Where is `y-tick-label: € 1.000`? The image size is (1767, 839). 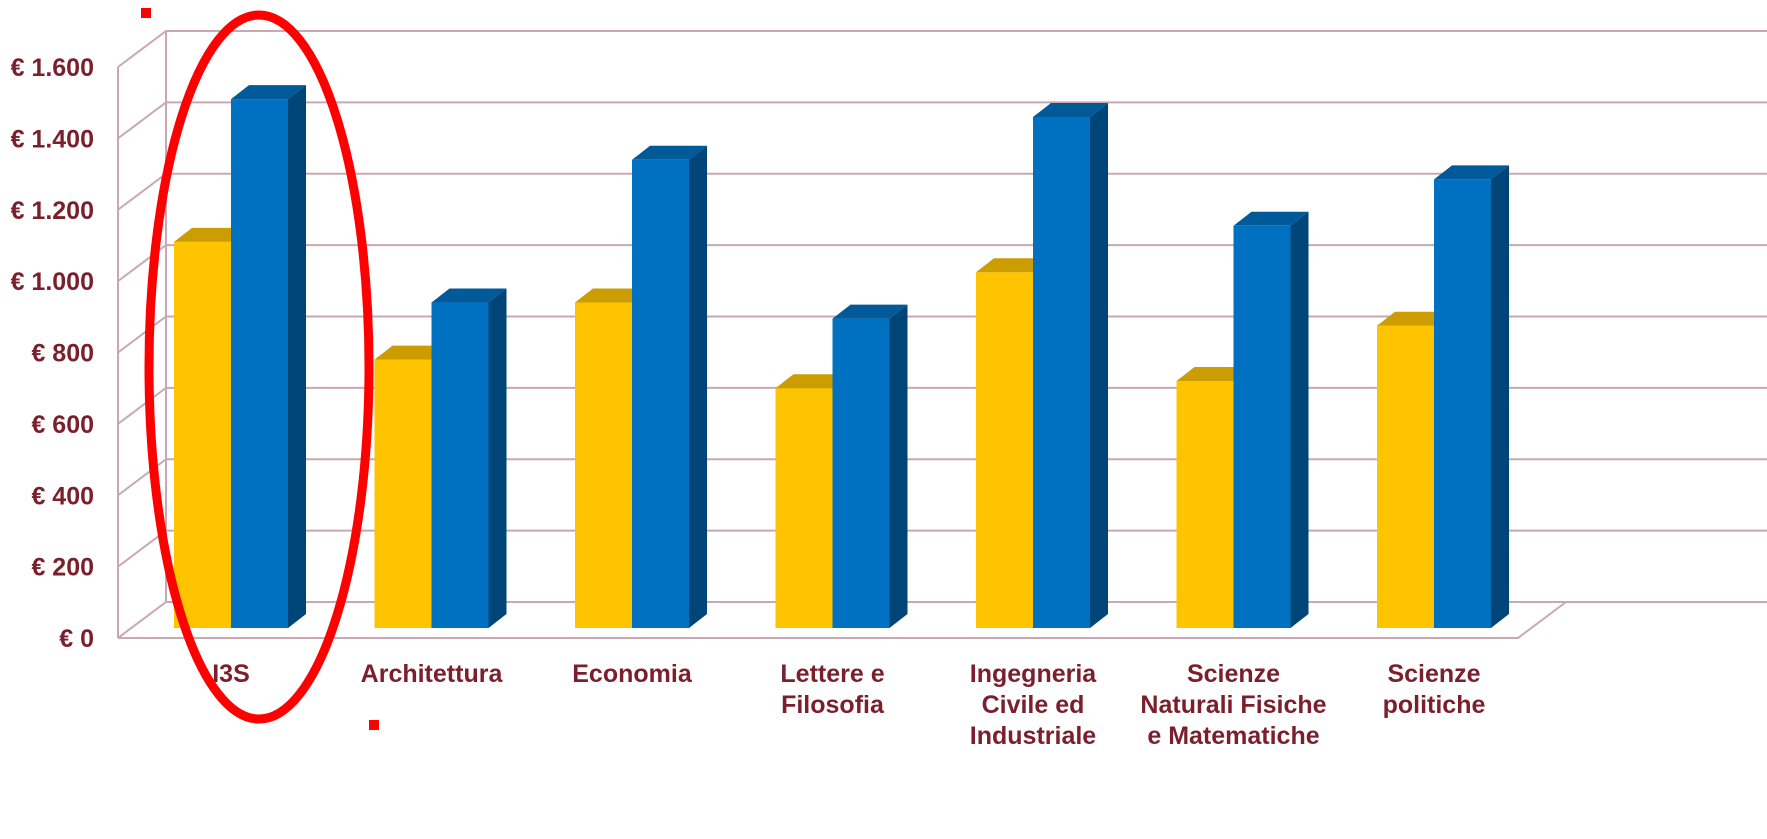 y-tick-label: € 1.000 is located at coordinates (52, 282).